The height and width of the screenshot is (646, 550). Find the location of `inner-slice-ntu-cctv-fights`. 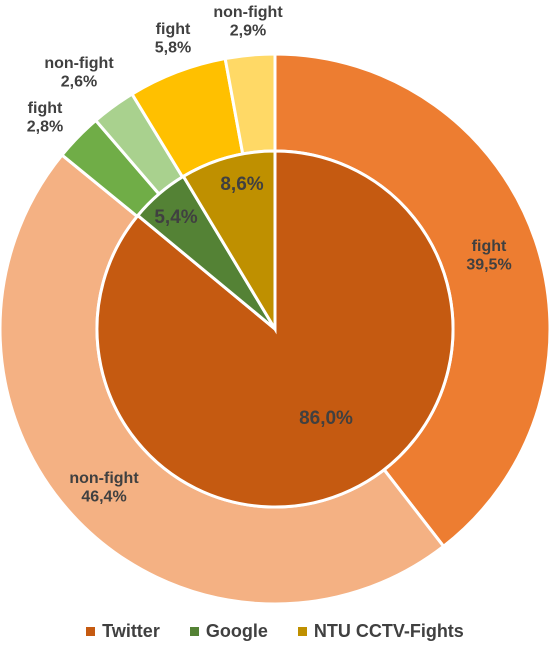

inner-slice-ntu-cctv-fights is located at coordinates (229, 242).